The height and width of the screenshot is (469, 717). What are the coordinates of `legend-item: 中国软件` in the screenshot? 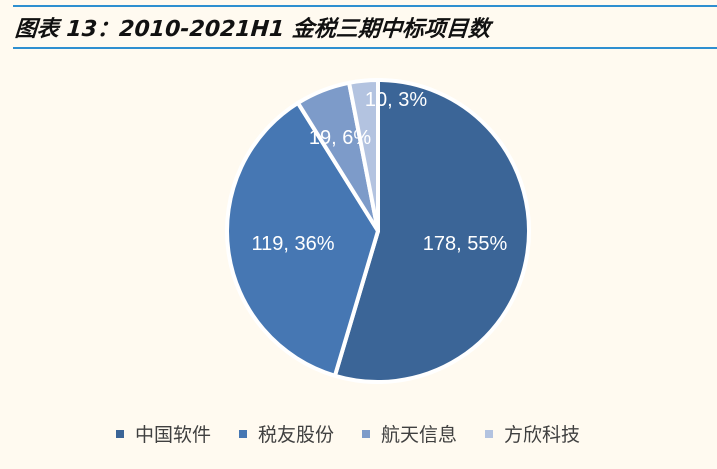 It's located at (163, 433).